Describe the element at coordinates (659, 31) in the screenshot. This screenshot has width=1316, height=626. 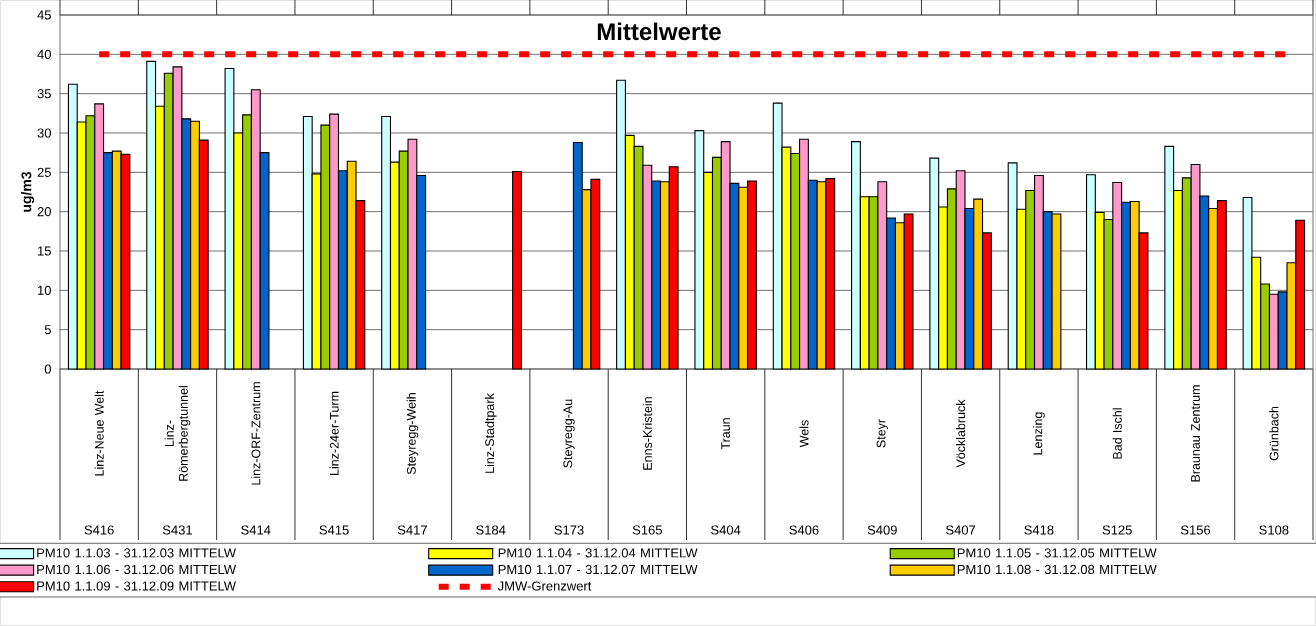
I see `chart-title: Mittelwerte` at that location.